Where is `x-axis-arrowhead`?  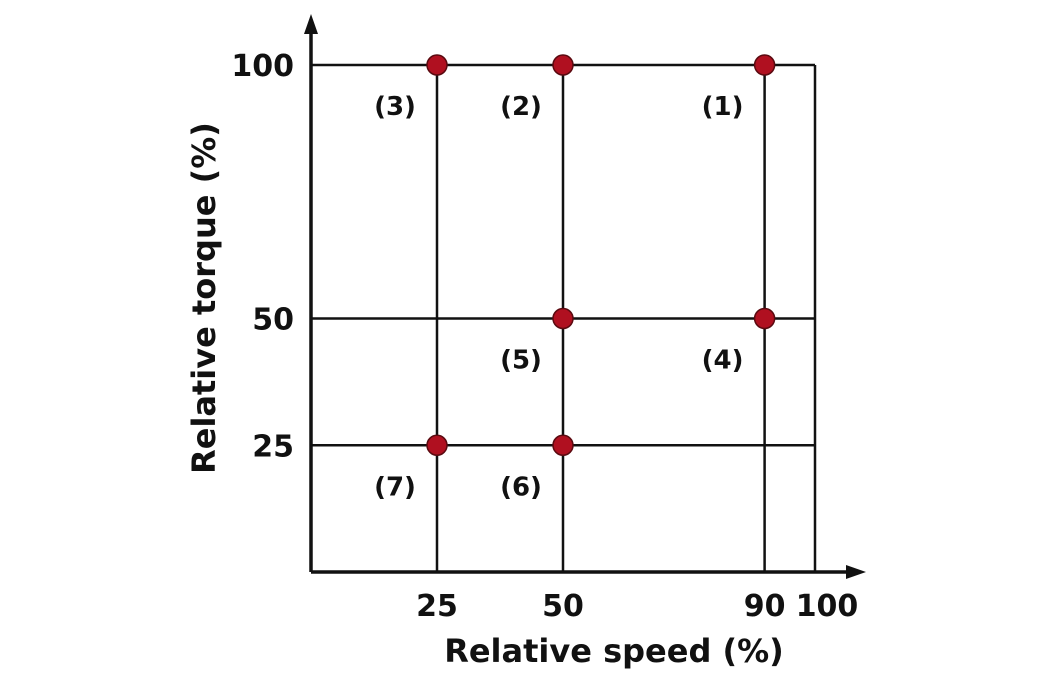
x-axis-arrowhead is located at coordinates (856, 572).